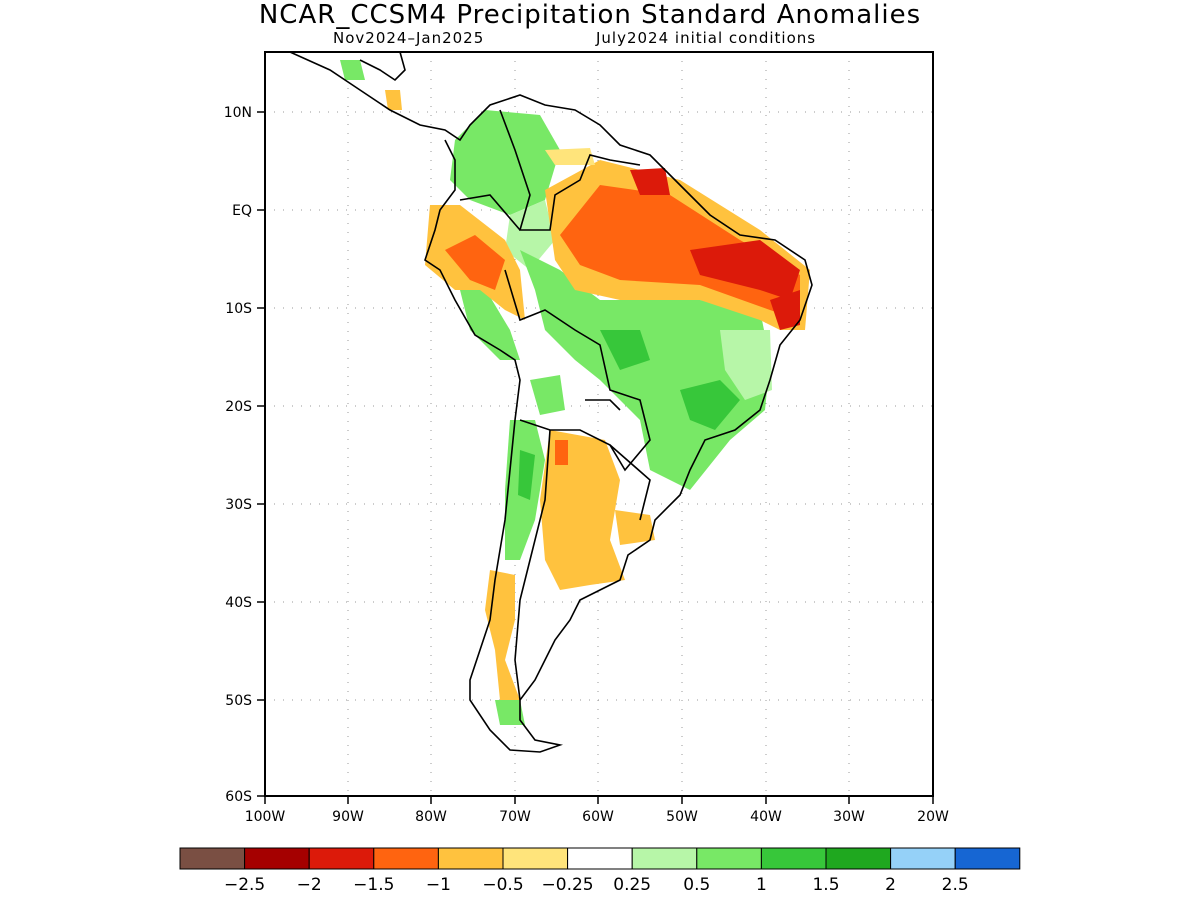 The width and height of the screenshot is (1200, 900). Describe the element at coordinates (238, 505) in the screenshot. I see `y-tick-label: 30S` at that location.